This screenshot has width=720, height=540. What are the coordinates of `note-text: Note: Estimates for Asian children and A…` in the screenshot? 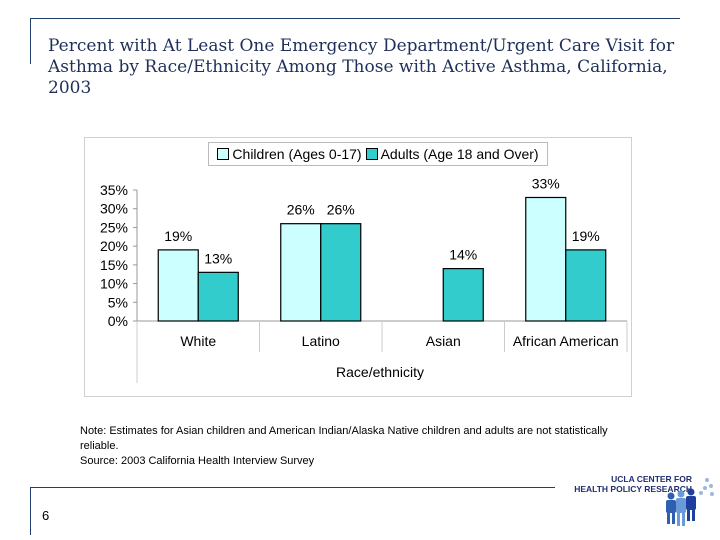 It's located at (344, 438).